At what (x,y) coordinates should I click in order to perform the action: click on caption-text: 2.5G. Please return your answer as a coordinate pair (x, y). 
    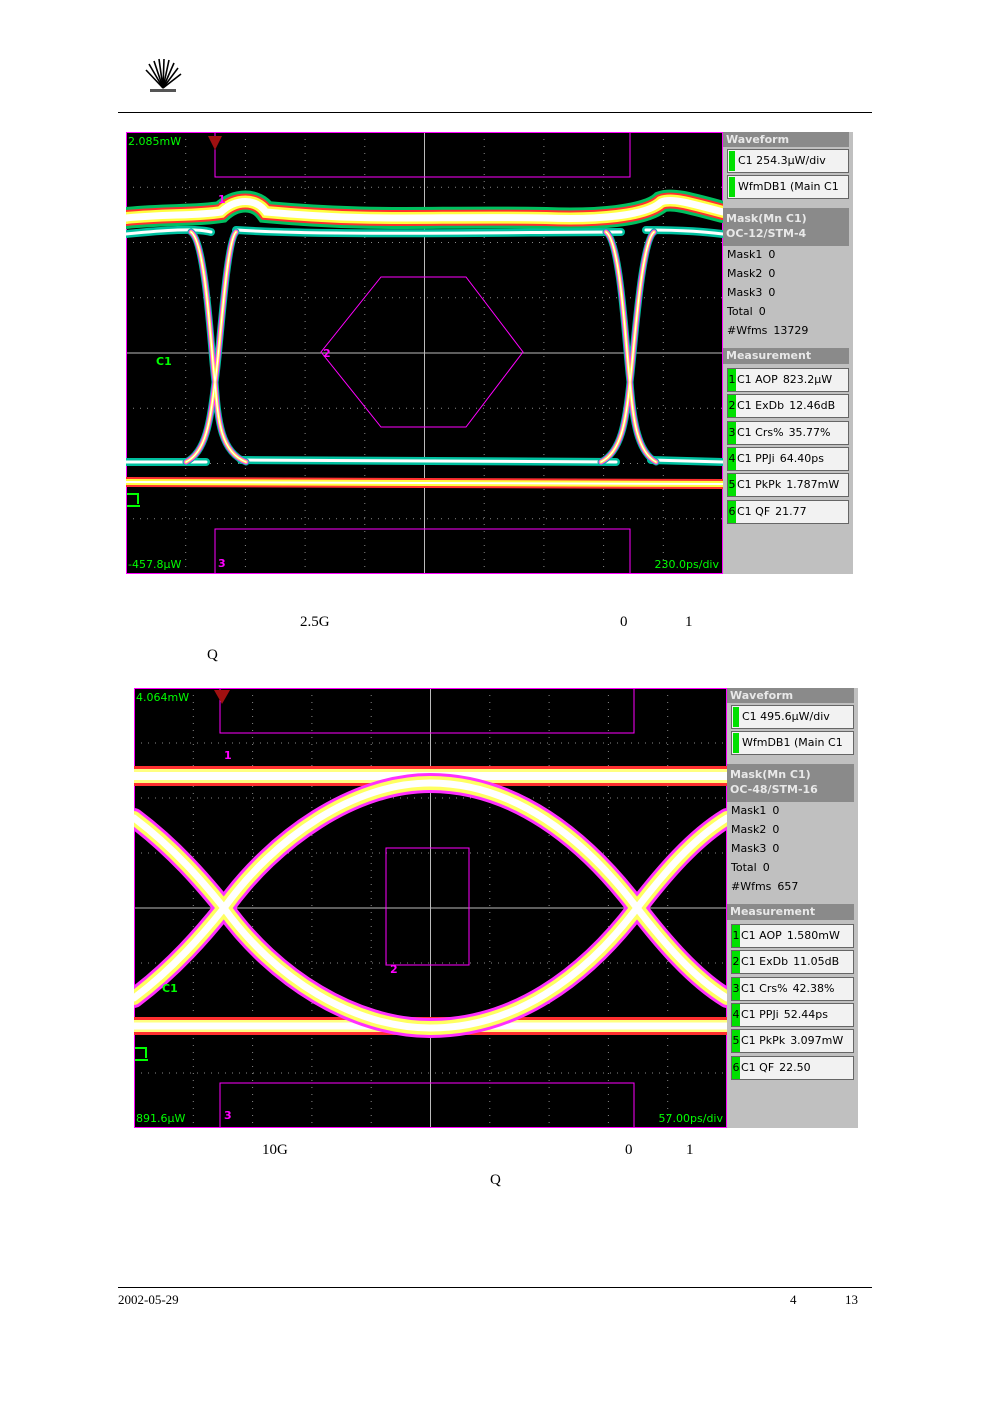
    Looking at the image, I should click on (315, 622).